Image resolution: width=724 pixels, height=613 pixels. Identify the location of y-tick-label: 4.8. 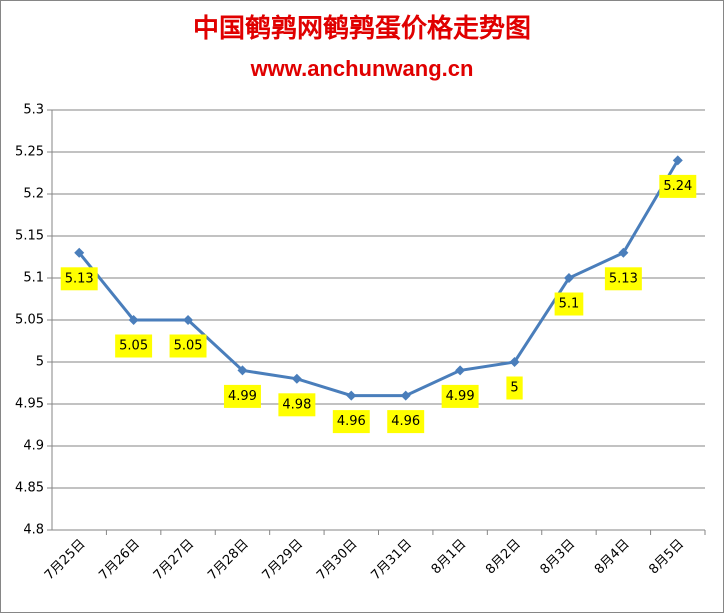
(33, 530).